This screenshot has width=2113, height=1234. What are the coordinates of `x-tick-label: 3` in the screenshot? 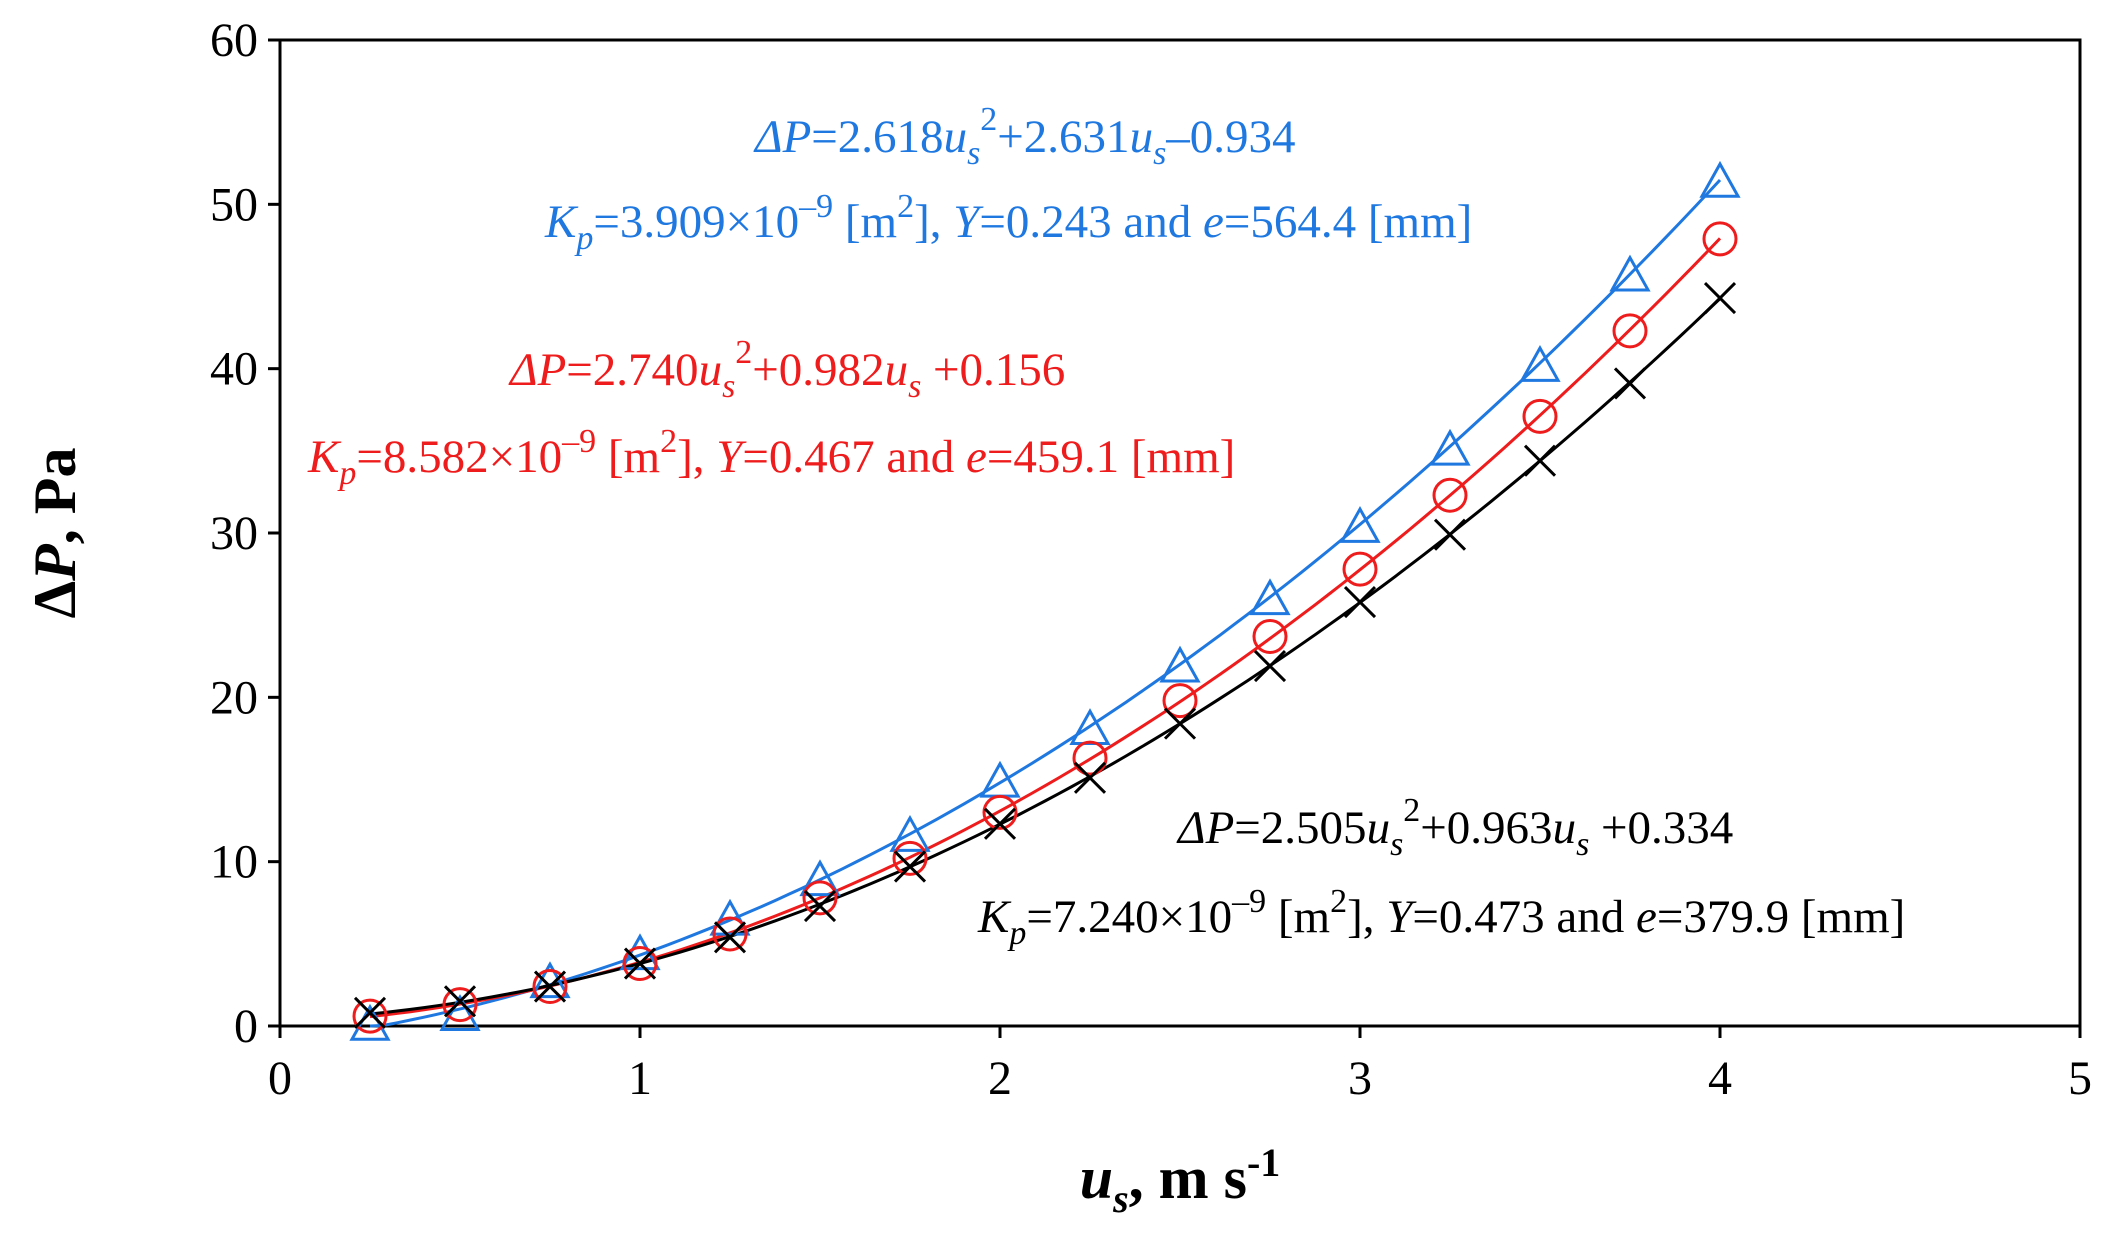 It's located at (1360, 1078).